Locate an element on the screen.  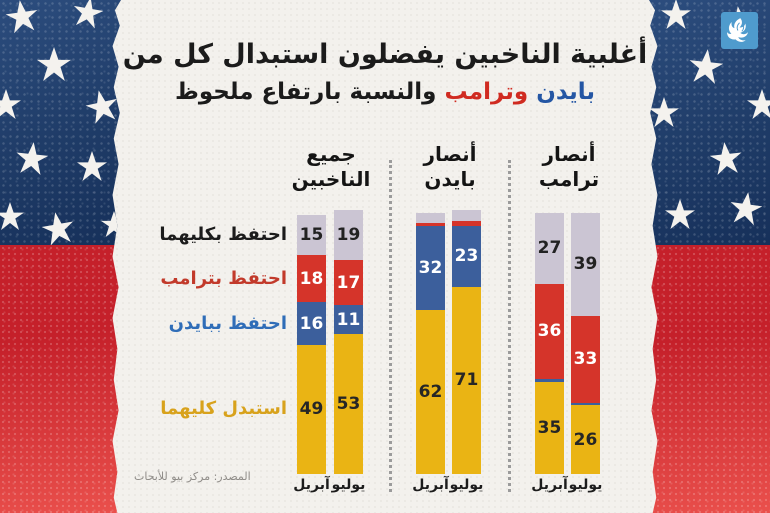
month-label-biden-supporters-1: يوليو is located at coordinates (466, 485).